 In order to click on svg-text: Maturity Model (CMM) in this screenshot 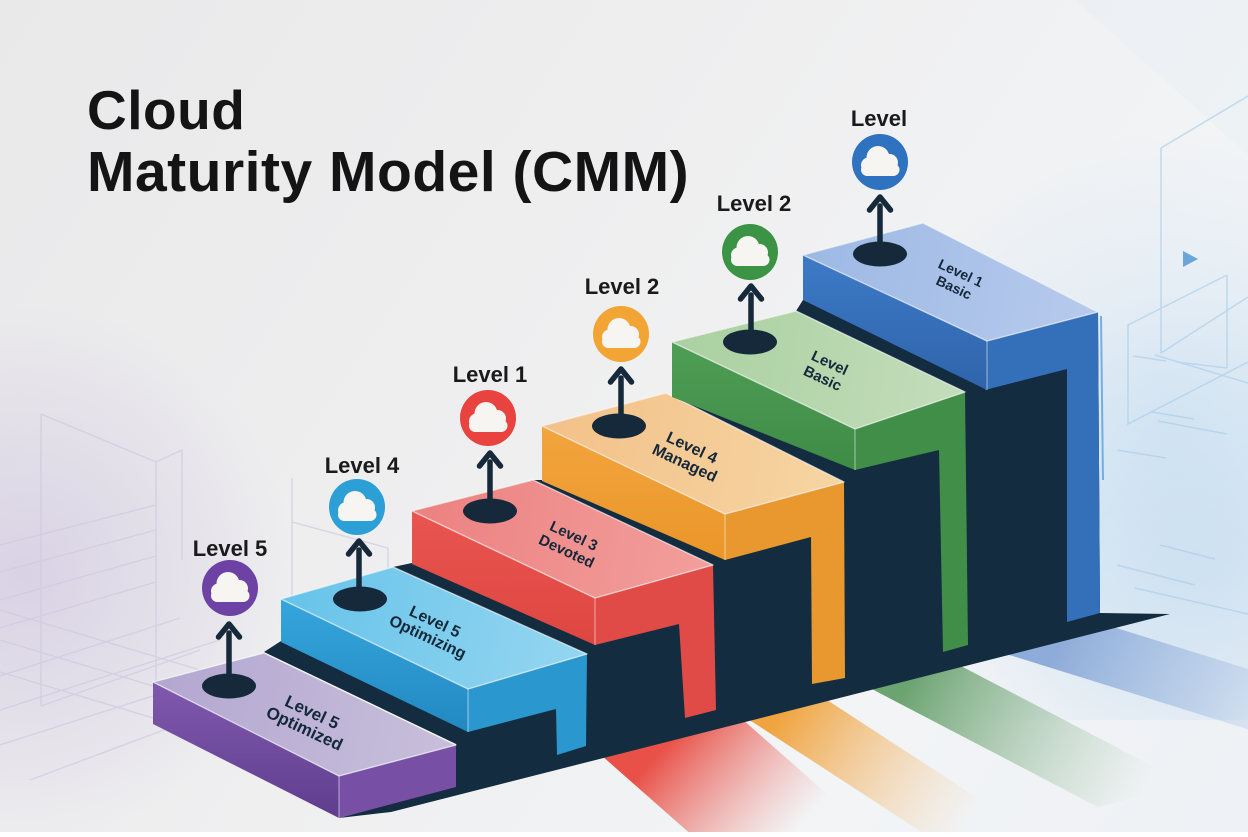, I will do `click(388, 172)`.